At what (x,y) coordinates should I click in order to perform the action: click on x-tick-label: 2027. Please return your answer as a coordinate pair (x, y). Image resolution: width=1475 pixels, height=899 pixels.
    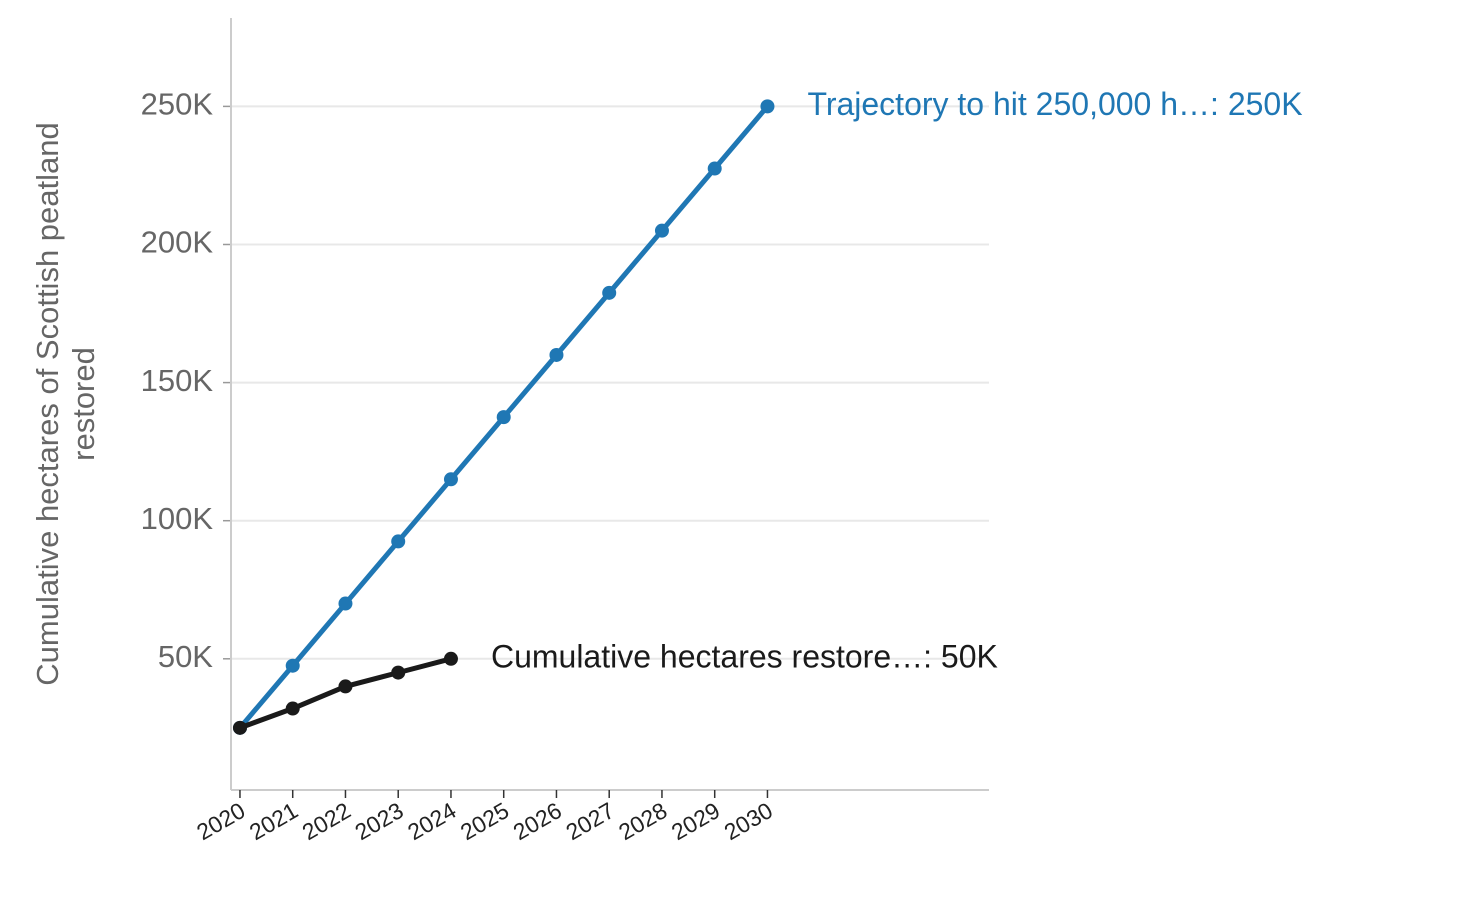
    Looking at the image, I should click on (589, 821).